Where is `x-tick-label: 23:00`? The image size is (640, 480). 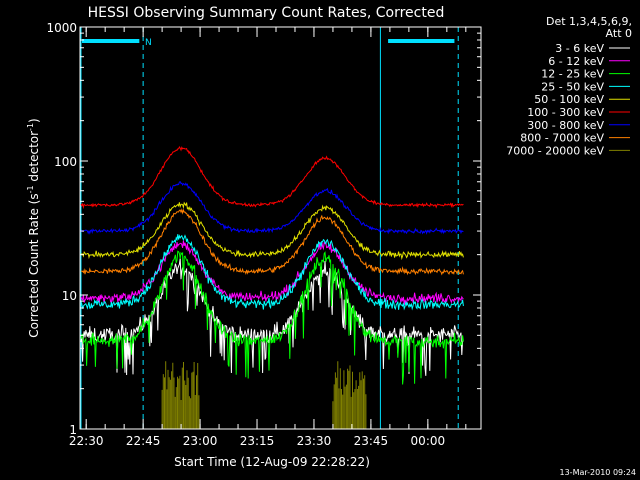
x-tick-label: 23:00 is located at coordinates (200, 441).